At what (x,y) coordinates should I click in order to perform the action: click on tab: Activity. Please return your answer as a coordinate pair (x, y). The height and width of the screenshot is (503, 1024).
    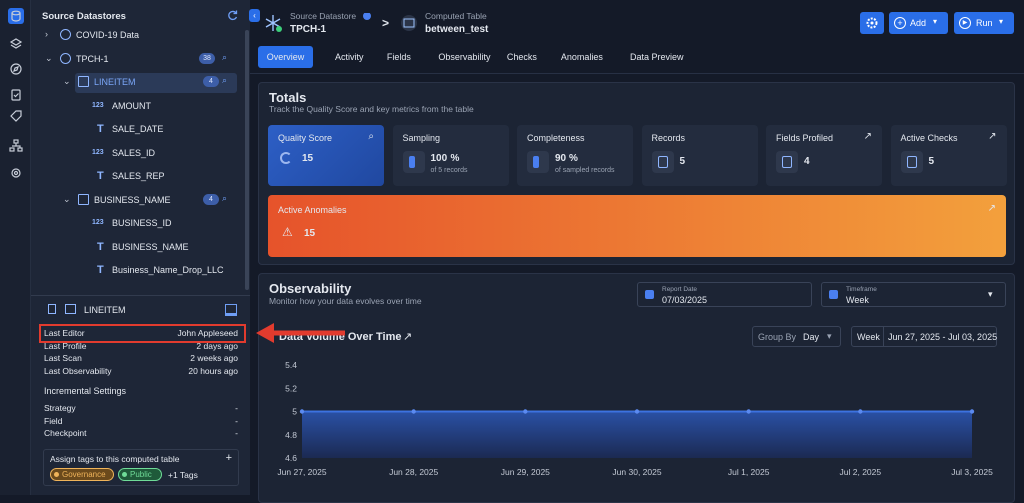
    Looking at the image, I should click on (349, 57).